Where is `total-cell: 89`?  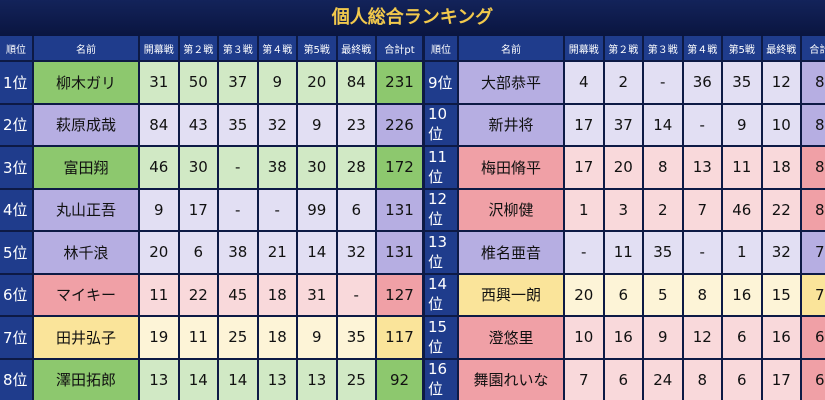 total-cell: 89 is located at coordinates (813, 82).